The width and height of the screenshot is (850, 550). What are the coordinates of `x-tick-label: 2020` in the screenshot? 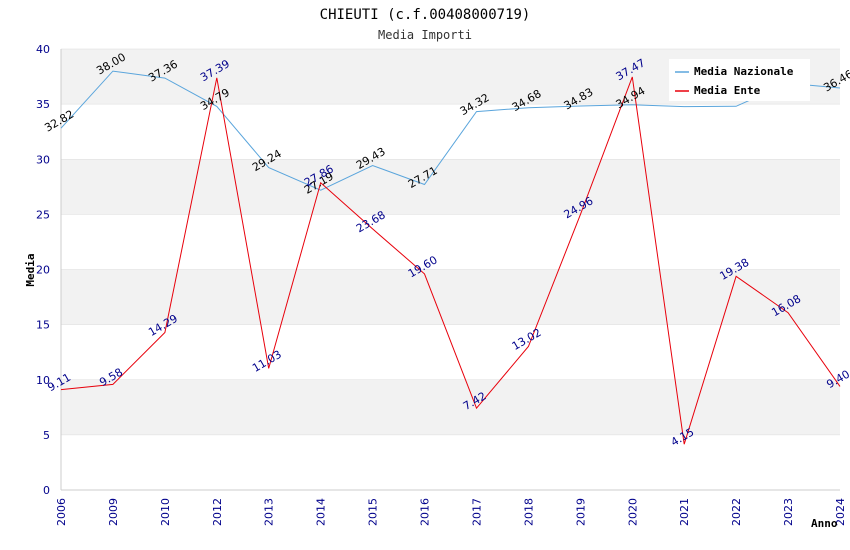 It's located at (632, 512).